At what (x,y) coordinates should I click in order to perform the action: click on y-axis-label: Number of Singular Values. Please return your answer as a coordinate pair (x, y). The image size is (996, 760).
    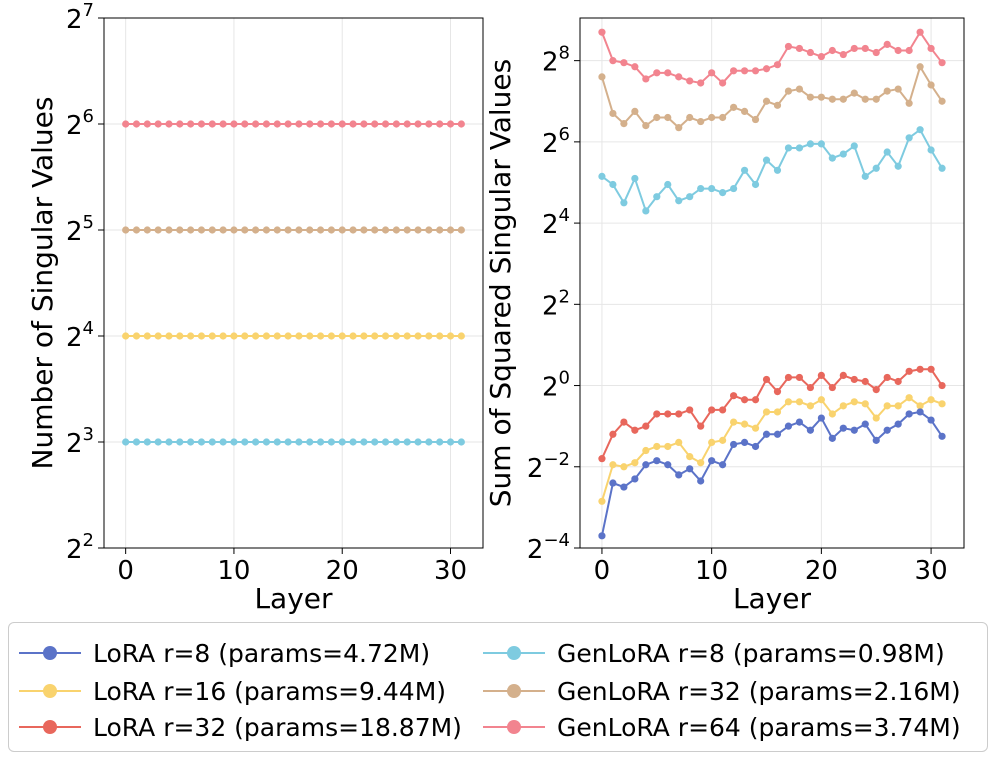
    Looking at the image, I should click on (42, 283).